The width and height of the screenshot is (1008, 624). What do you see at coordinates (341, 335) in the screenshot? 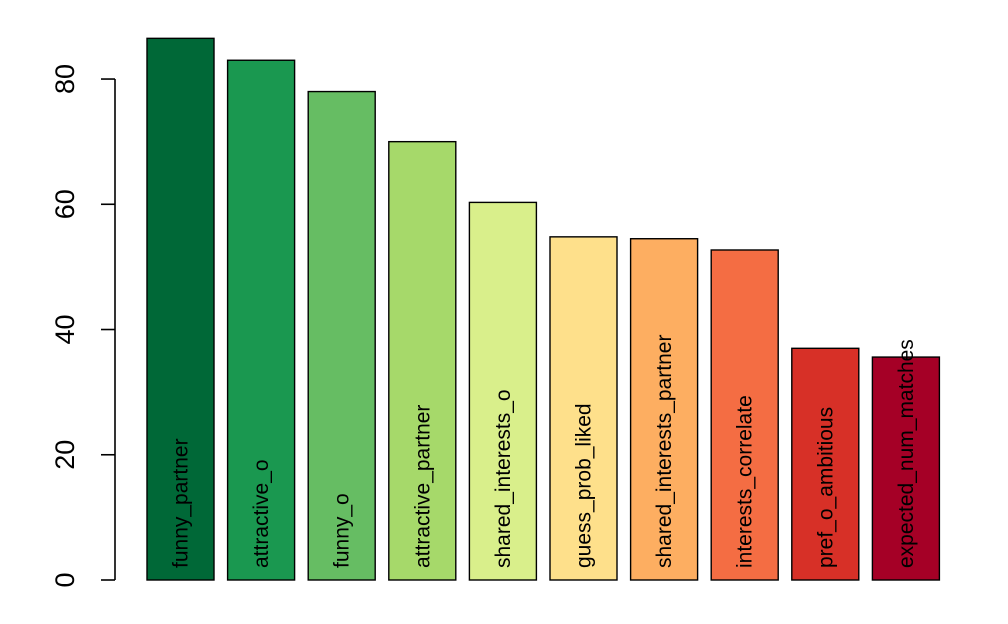
I see `bar-funny-o` at bounding box center [341, 335].